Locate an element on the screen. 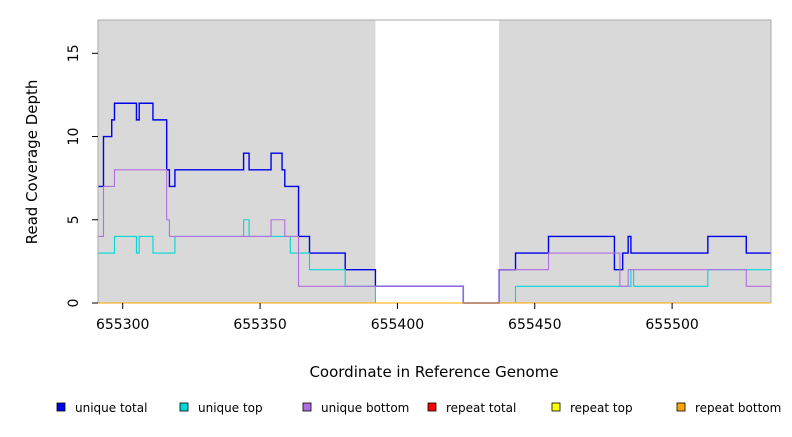 This screenshot has width=792, height=437. legend-swatch-unique-top is located at coordinates (184, 407).